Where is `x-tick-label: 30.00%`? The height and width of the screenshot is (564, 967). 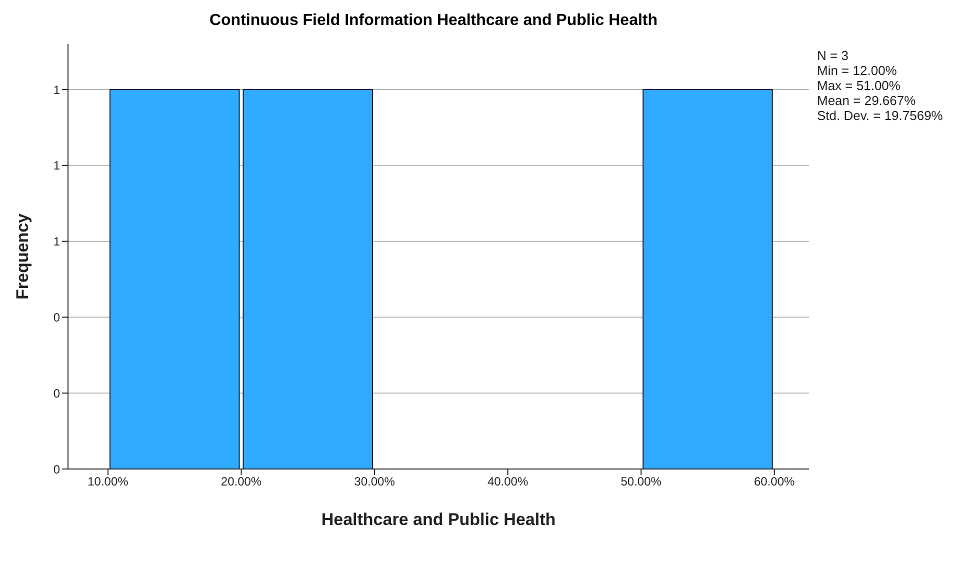
x-tick-label: 30.00% is located at coordinates (375, 481).